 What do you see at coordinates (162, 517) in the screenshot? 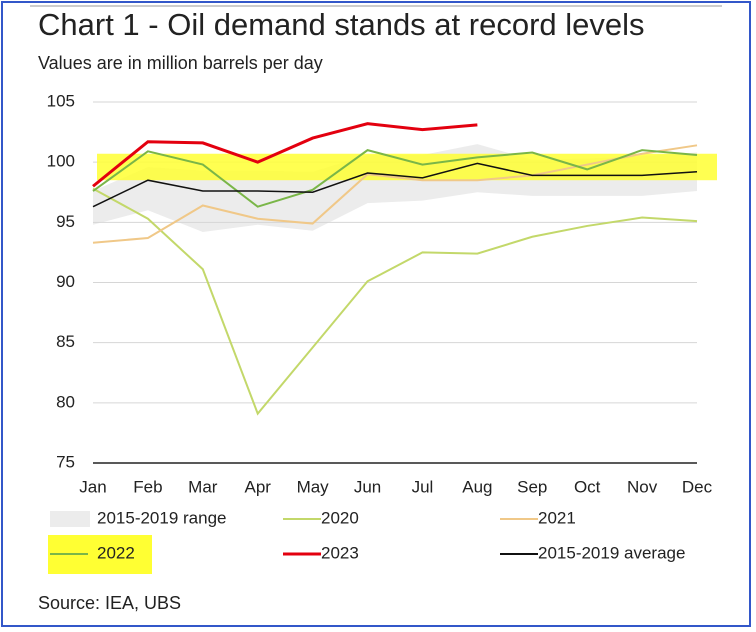
I see `legend-label: 2015-2019 range` at bounding box center [162, 517].